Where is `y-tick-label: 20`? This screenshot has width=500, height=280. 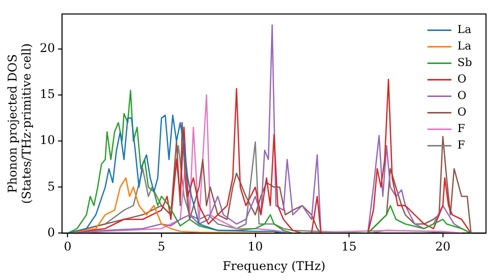
y-tick-label: 20 is located at coordinates (48, 48).